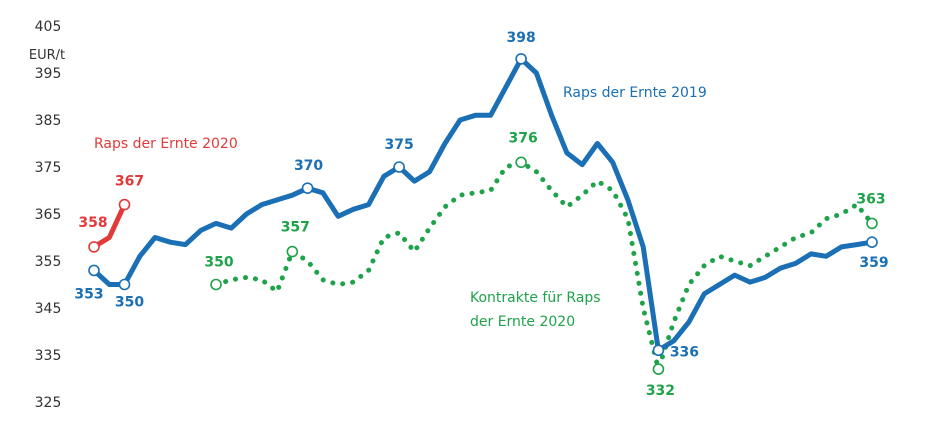  I want to click on y-tick-label: 345, so click(48, 309).